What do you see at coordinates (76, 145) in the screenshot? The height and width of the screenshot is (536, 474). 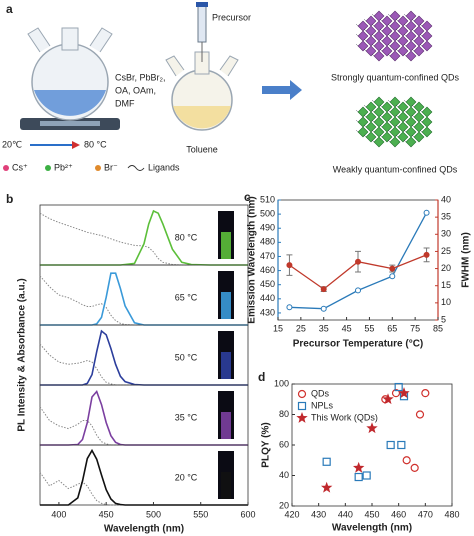 I see `arrow-head` at bounding box center [76, 145].